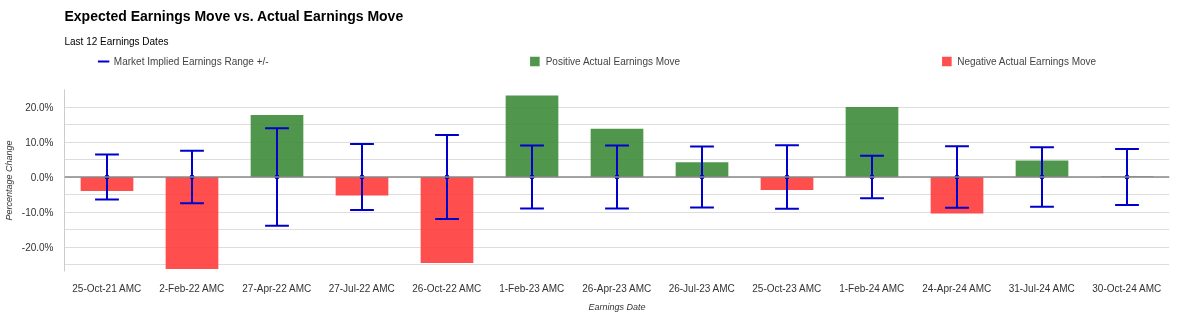 The height and width of the screenshot is (313, 1204). What do you see at coordinates (42, 177) in the screenshot?
I see `y-tick-label: 0.0%` at bounding box center [42, 177].